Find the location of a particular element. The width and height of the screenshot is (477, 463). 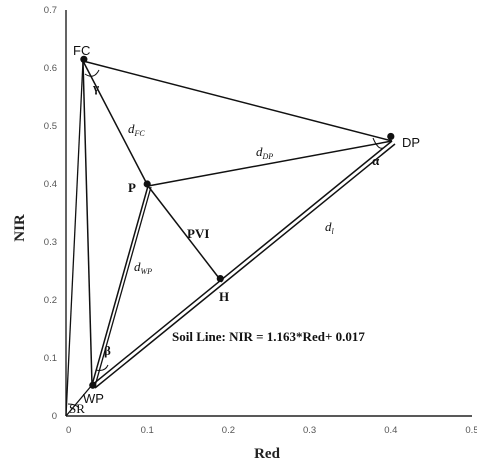

angle-arc-wp is located at coordinates (102, 367).